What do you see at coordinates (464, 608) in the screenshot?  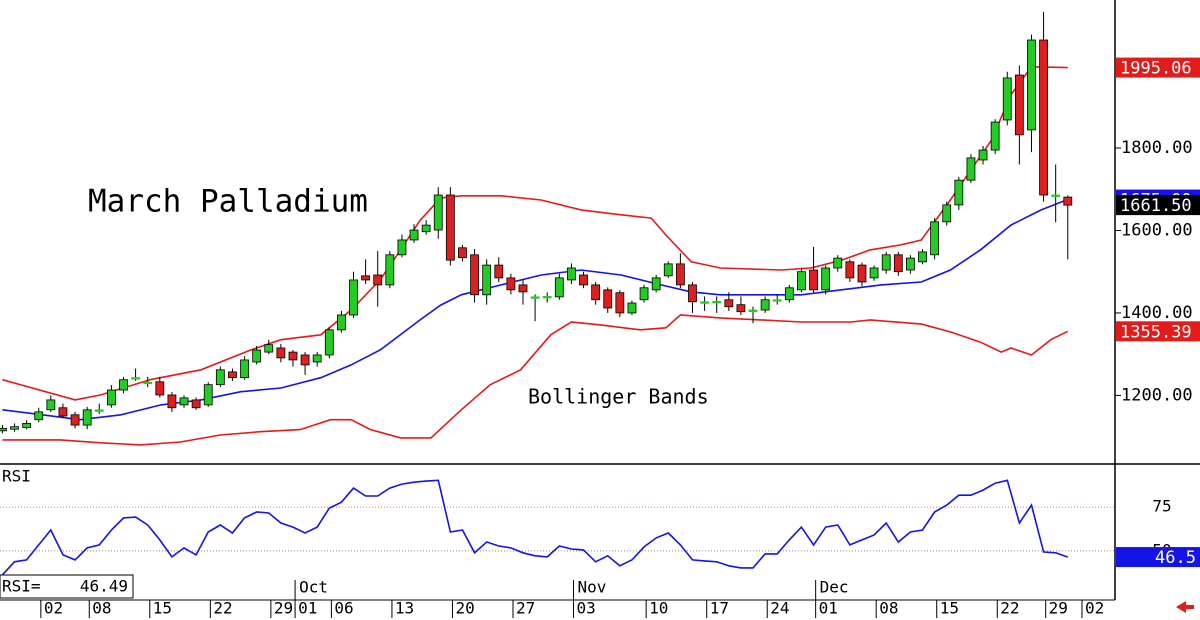 I see `x-tick-label: 20` at bounding box center [464, 608].